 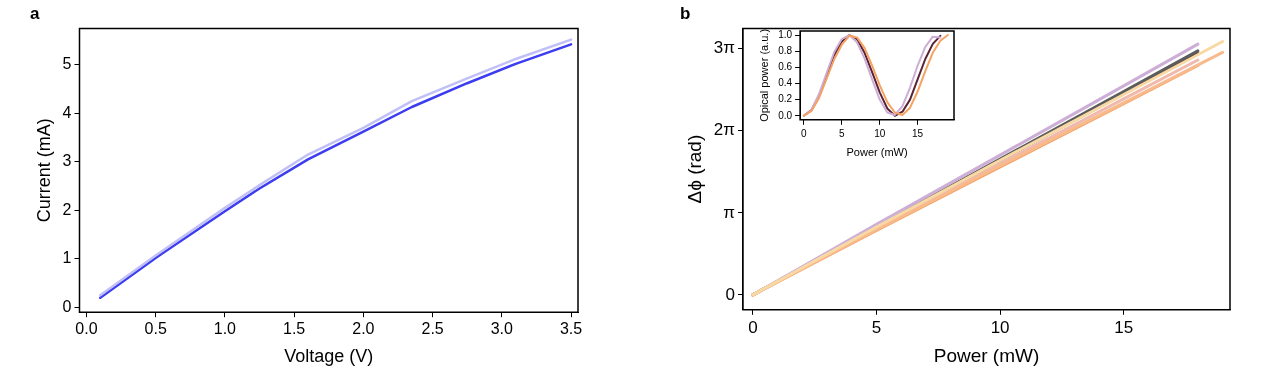 I want to click on y-tick-label: 0.6, so click(x=785, y=67).